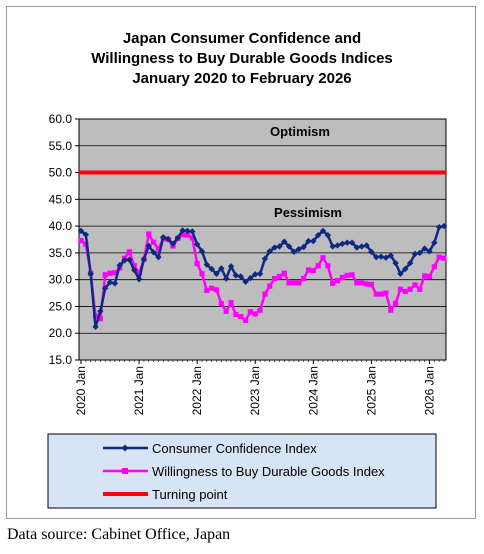 Image resolution: width=484 pixels, height=554 pixels. I want to click on y-tick-label: 15.0, so click(61, 360).